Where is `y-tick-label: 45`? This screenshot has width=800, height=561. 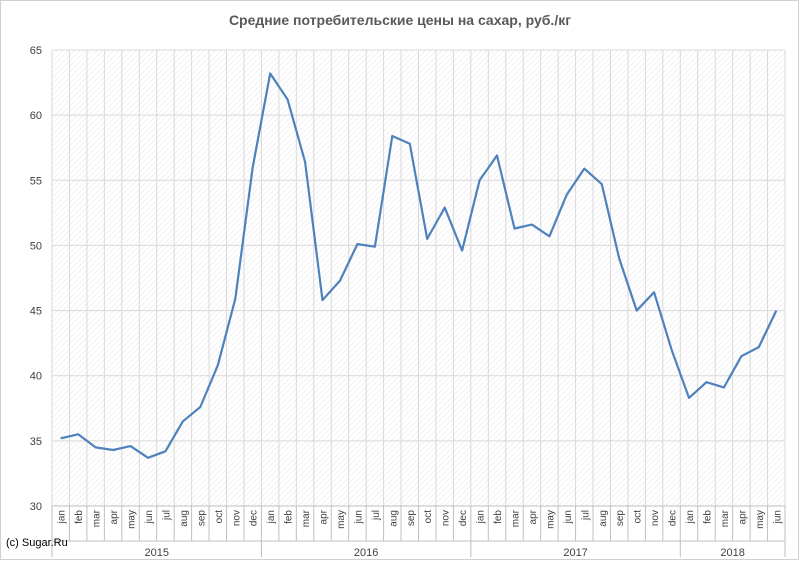 y-tick-label: 45 is located at coordinates (36, 312).